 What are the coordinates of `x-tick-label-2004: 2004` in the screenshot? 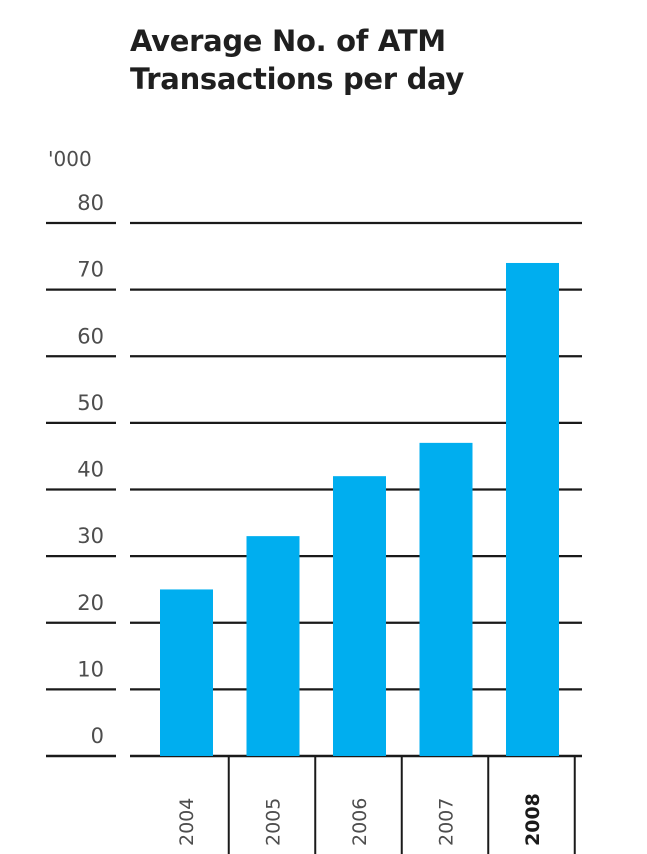 It's located at (187, 822).